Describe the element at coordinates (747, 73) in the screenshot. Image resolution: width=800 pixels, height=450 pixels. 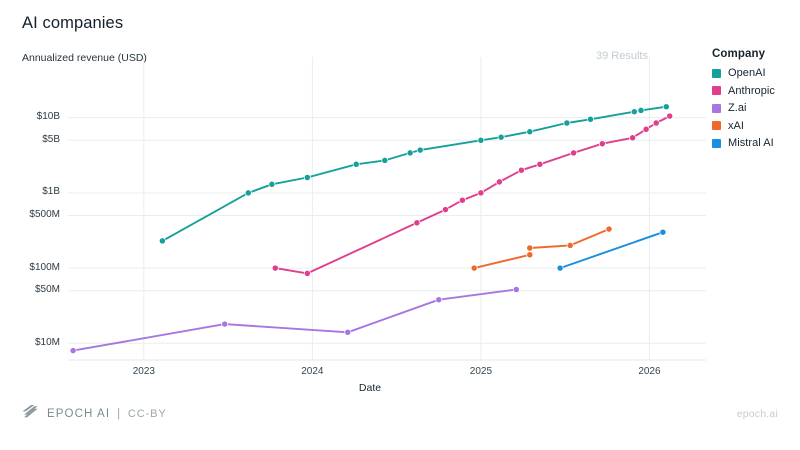
I see `legend-item-label: OpenAI` at that location.